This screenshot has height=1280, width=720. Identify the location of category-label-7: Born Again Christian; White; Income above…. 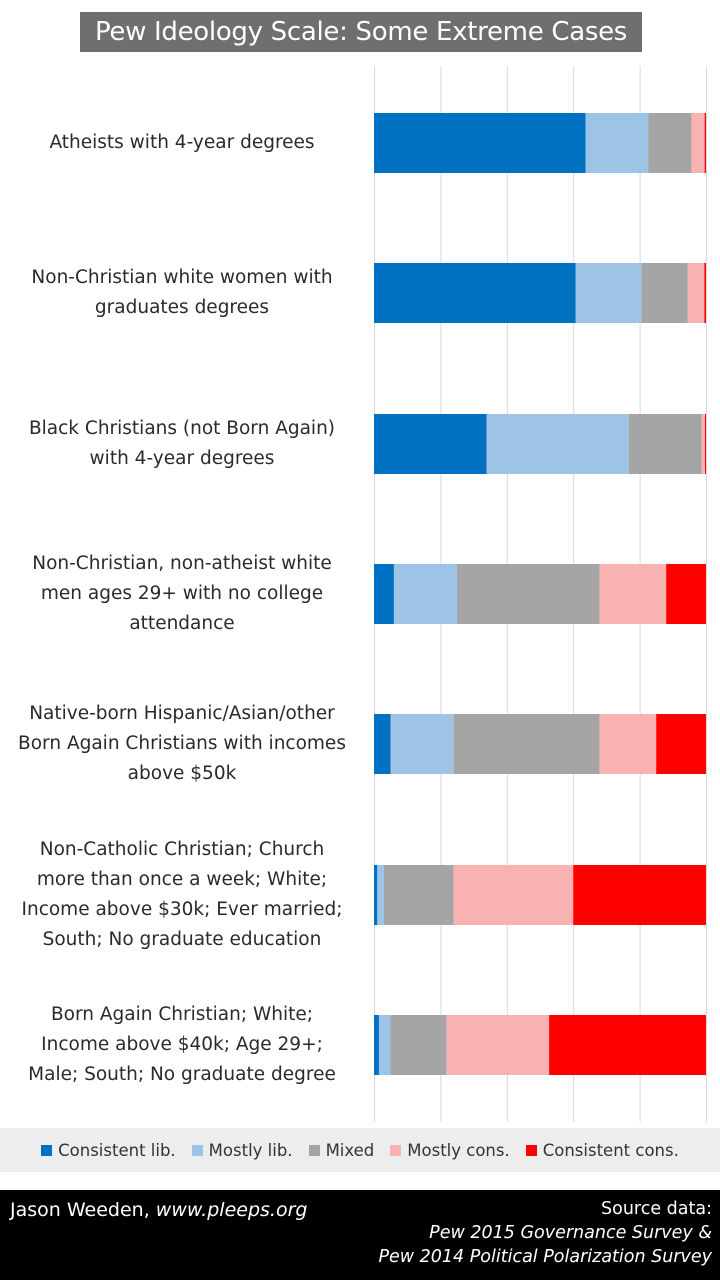
(182, 1045).